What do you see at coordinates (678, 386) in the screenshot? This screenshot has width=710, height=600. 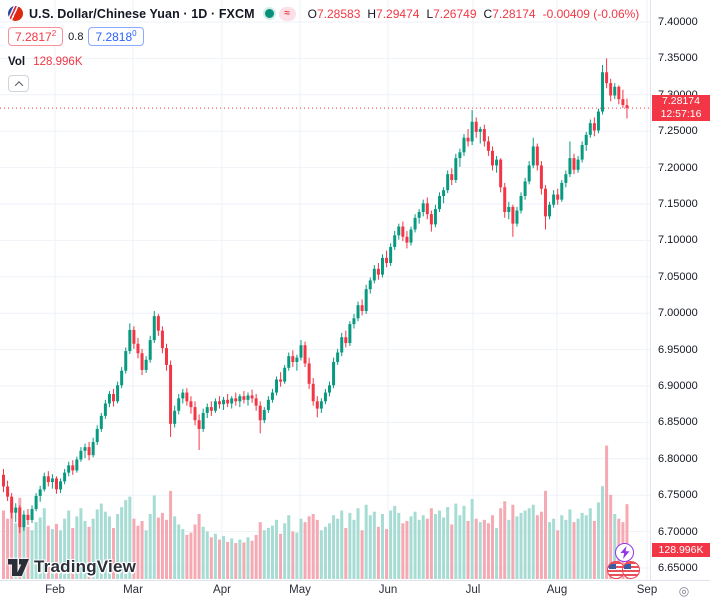 I see `price-tick-label: 6.90000` at bounding box center [678, 386].